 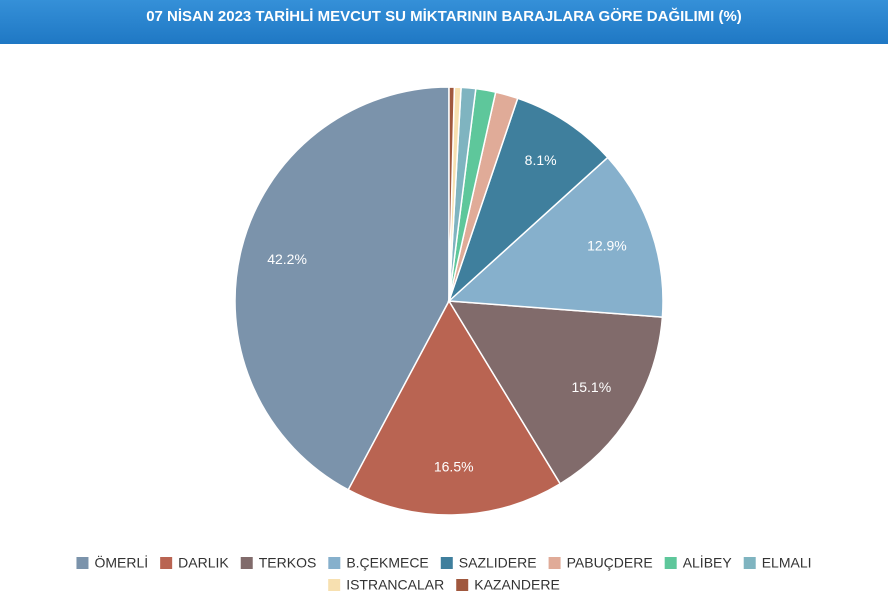 I want to click on legend-label: DARLIK, so click(x=203, y=563).